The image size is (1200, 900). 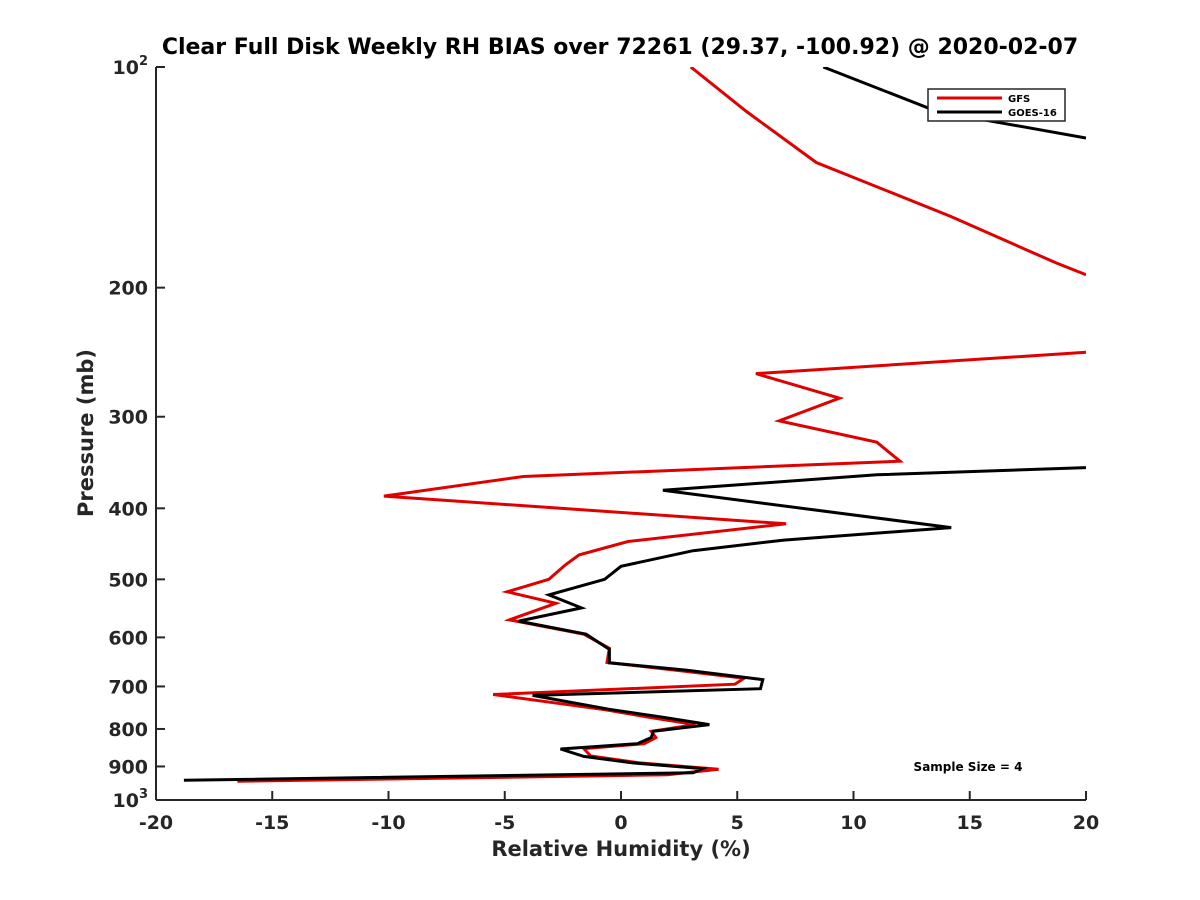 I want to click on legend-label: GFS, so click(x=1019, y=99).